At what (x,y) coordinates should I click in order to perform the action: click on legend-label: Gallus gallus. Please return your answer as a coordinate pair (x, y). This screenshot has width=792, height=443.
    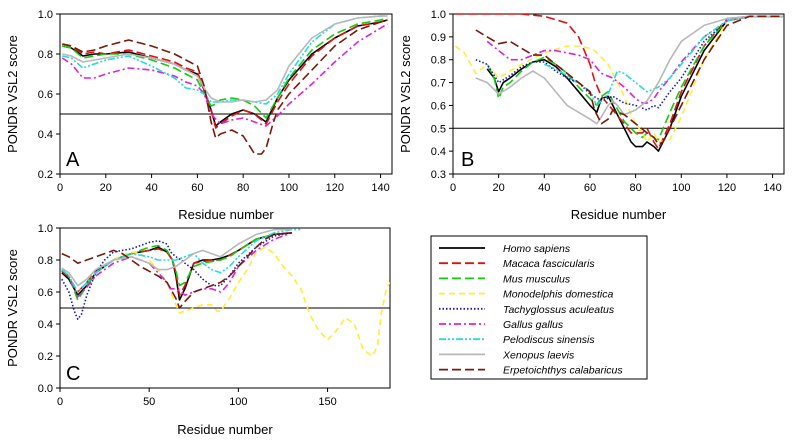
    Looking at the image, I should click on (533, 325).